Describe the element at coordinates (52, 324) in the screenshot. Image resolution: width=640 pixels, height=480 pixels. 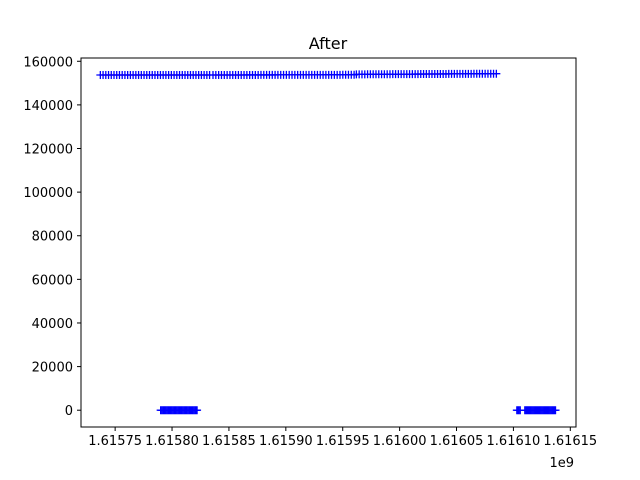
I see `y-tick-label: 40000` at that location.